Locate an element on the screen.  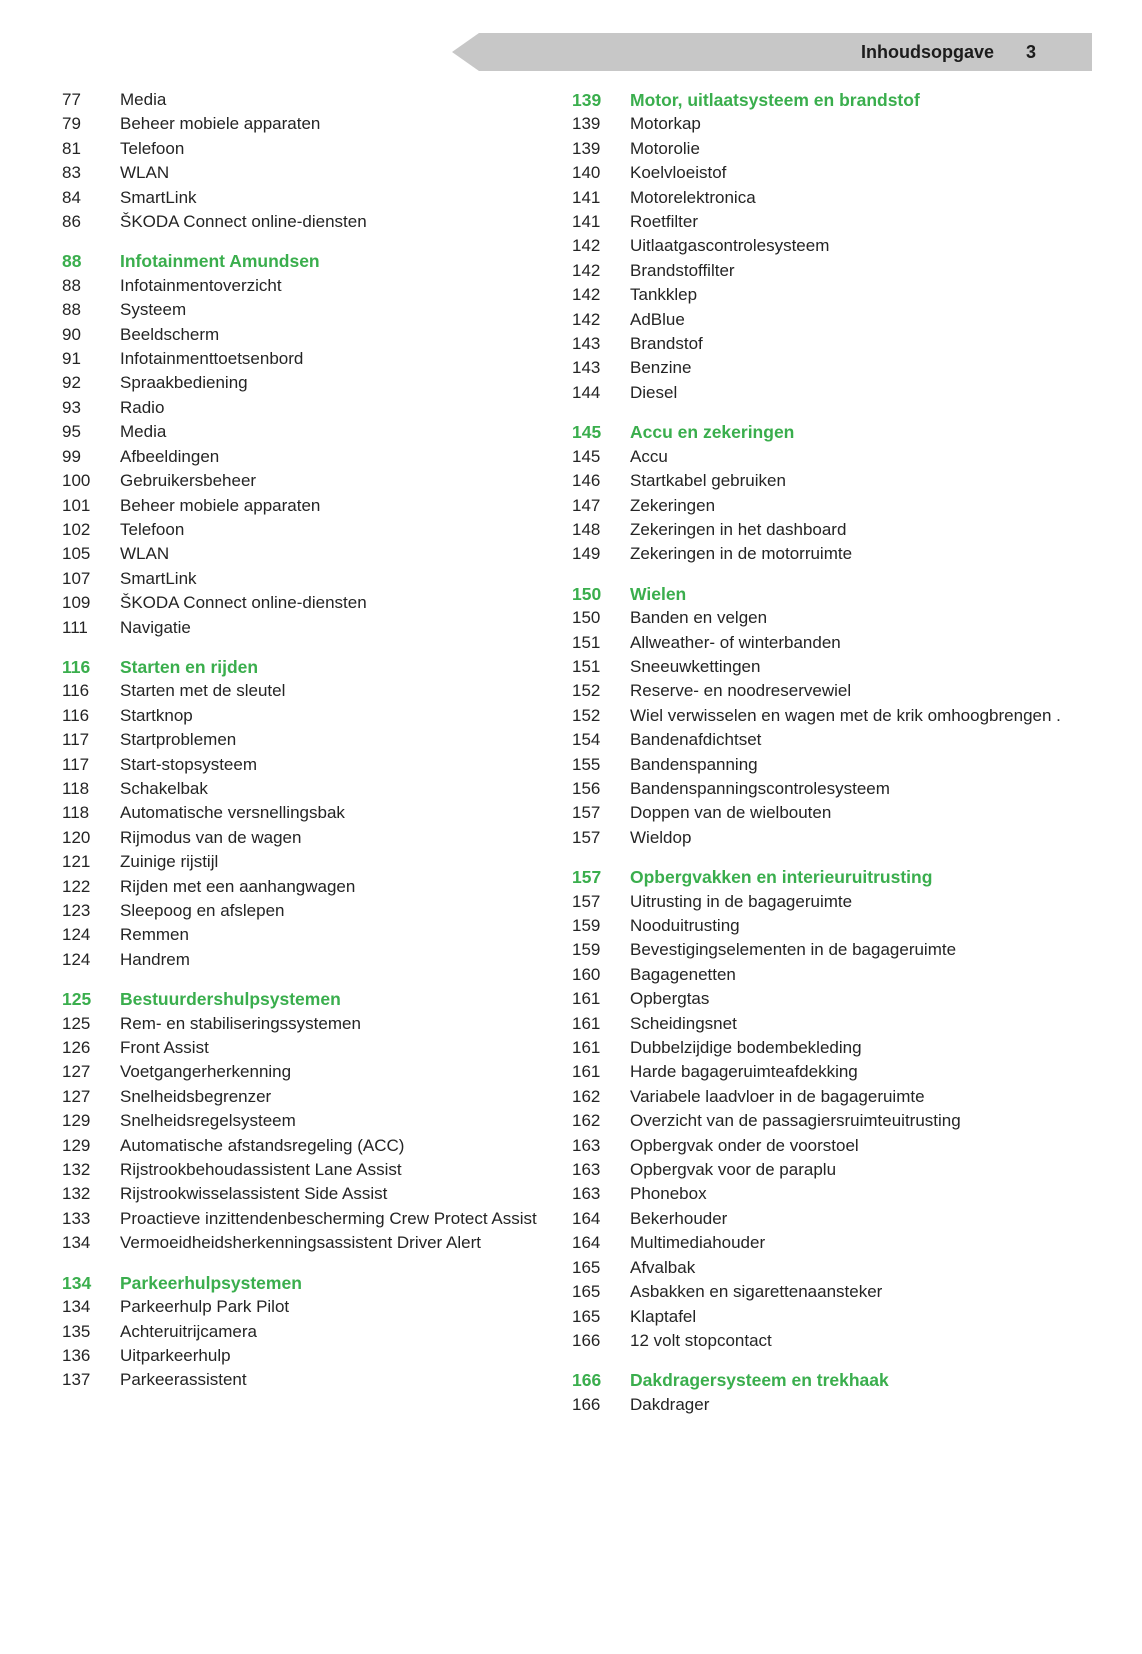
toc-entry: 134 Parkeerhulp Park Pilot is located at coordinates (311, 1307).